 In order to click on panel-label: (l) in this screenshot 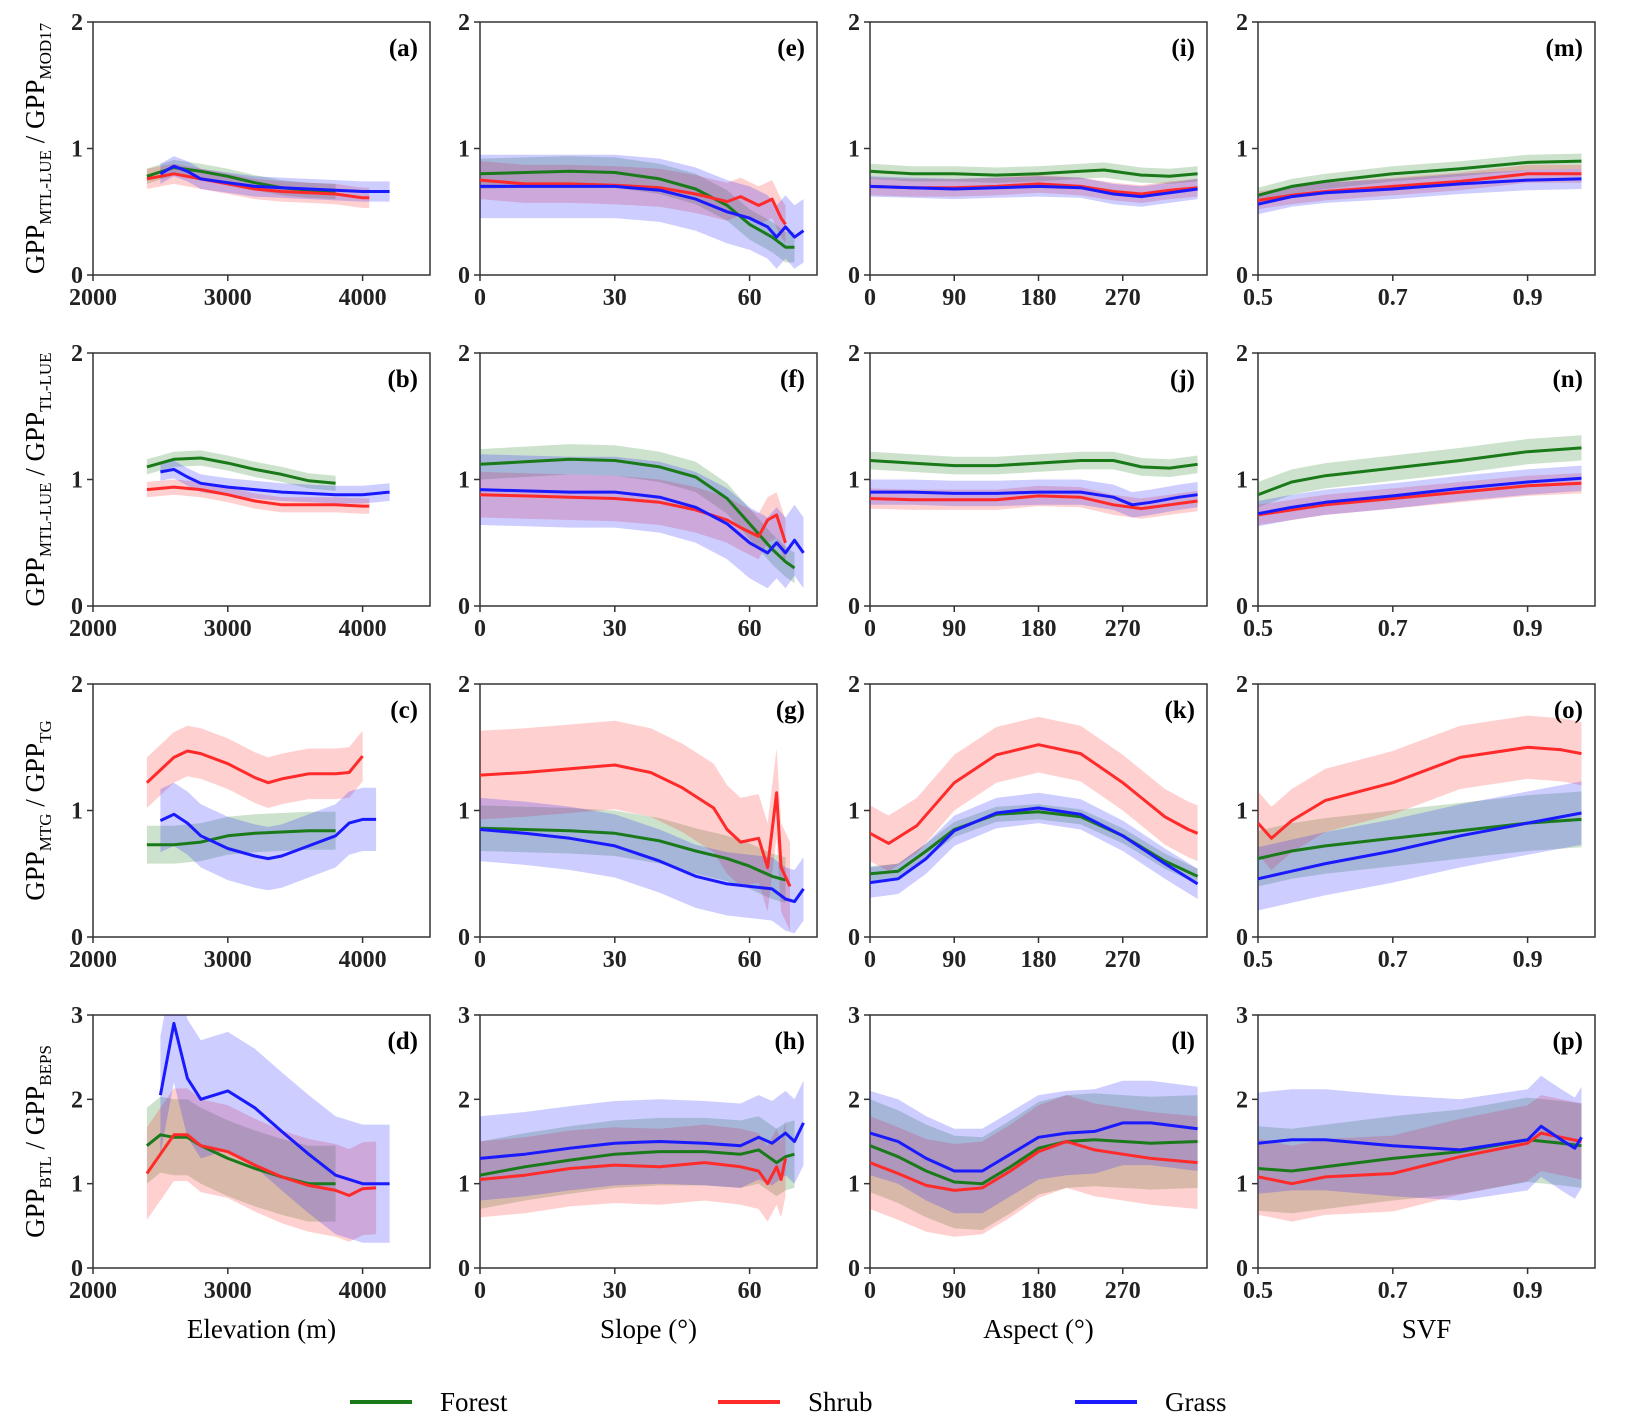, I will do `click(1183, 1041)`.